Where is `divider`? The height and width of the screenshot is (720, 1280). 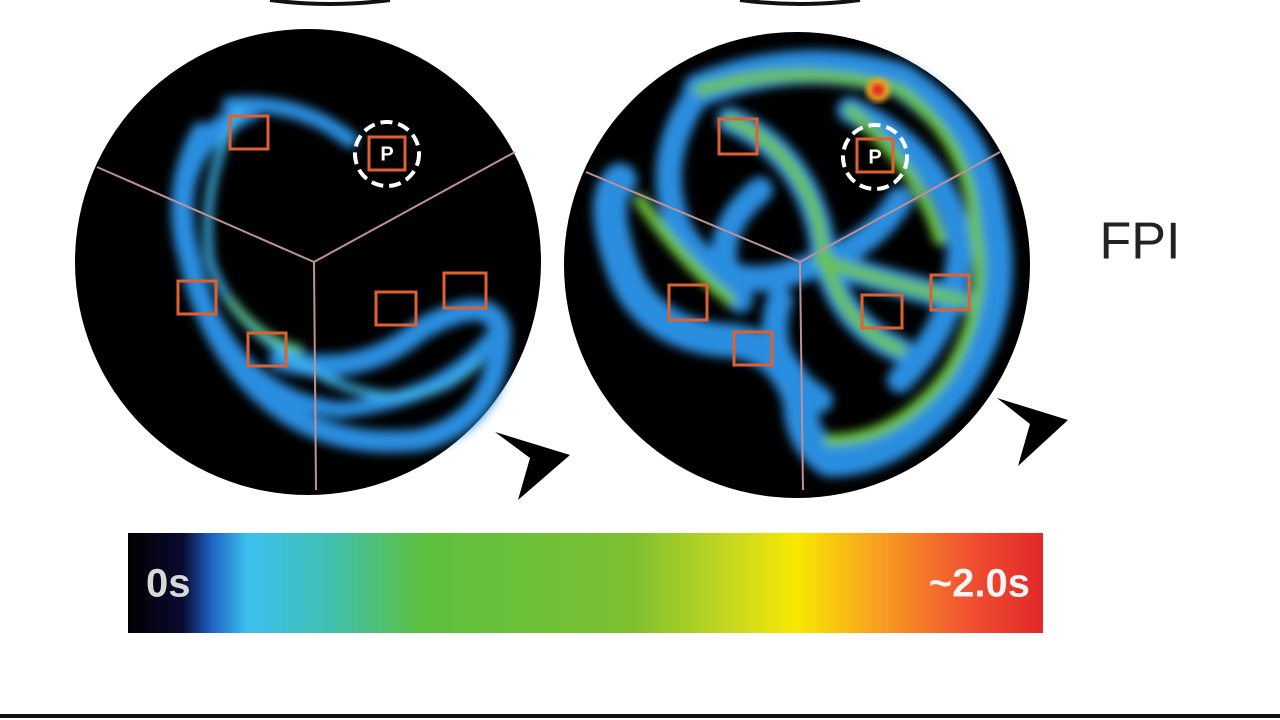 divider is located at coordinates (640, 716).